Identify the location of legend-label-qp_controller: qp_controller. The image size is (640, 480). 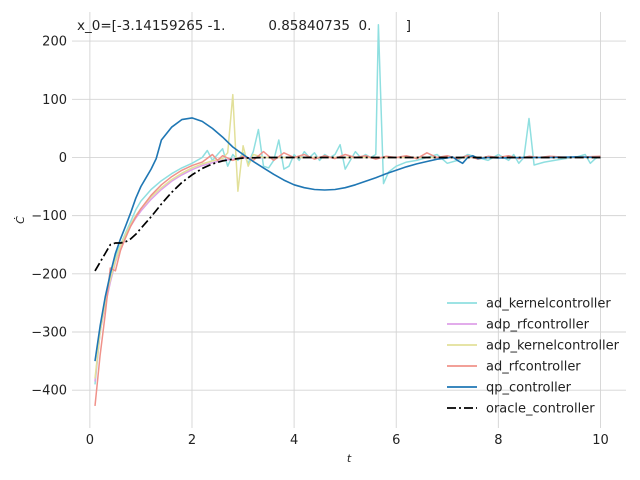
(529, 388).